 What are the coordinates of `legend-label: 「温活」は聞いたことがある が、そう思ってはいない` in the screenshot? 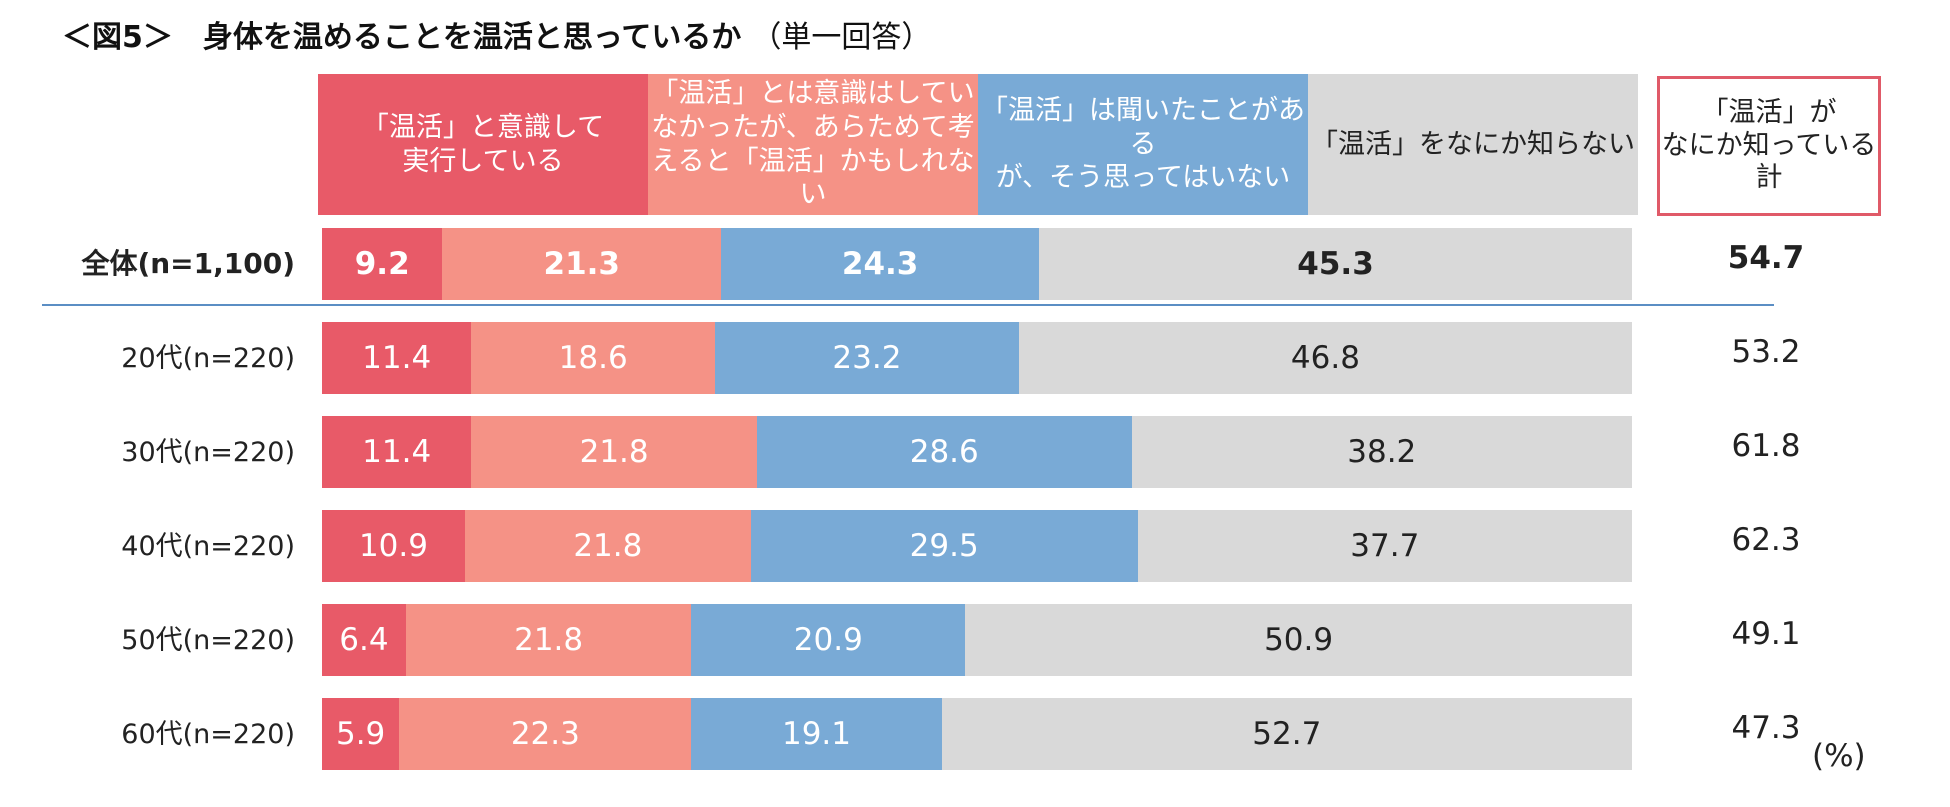 It's located at (1143, 144).